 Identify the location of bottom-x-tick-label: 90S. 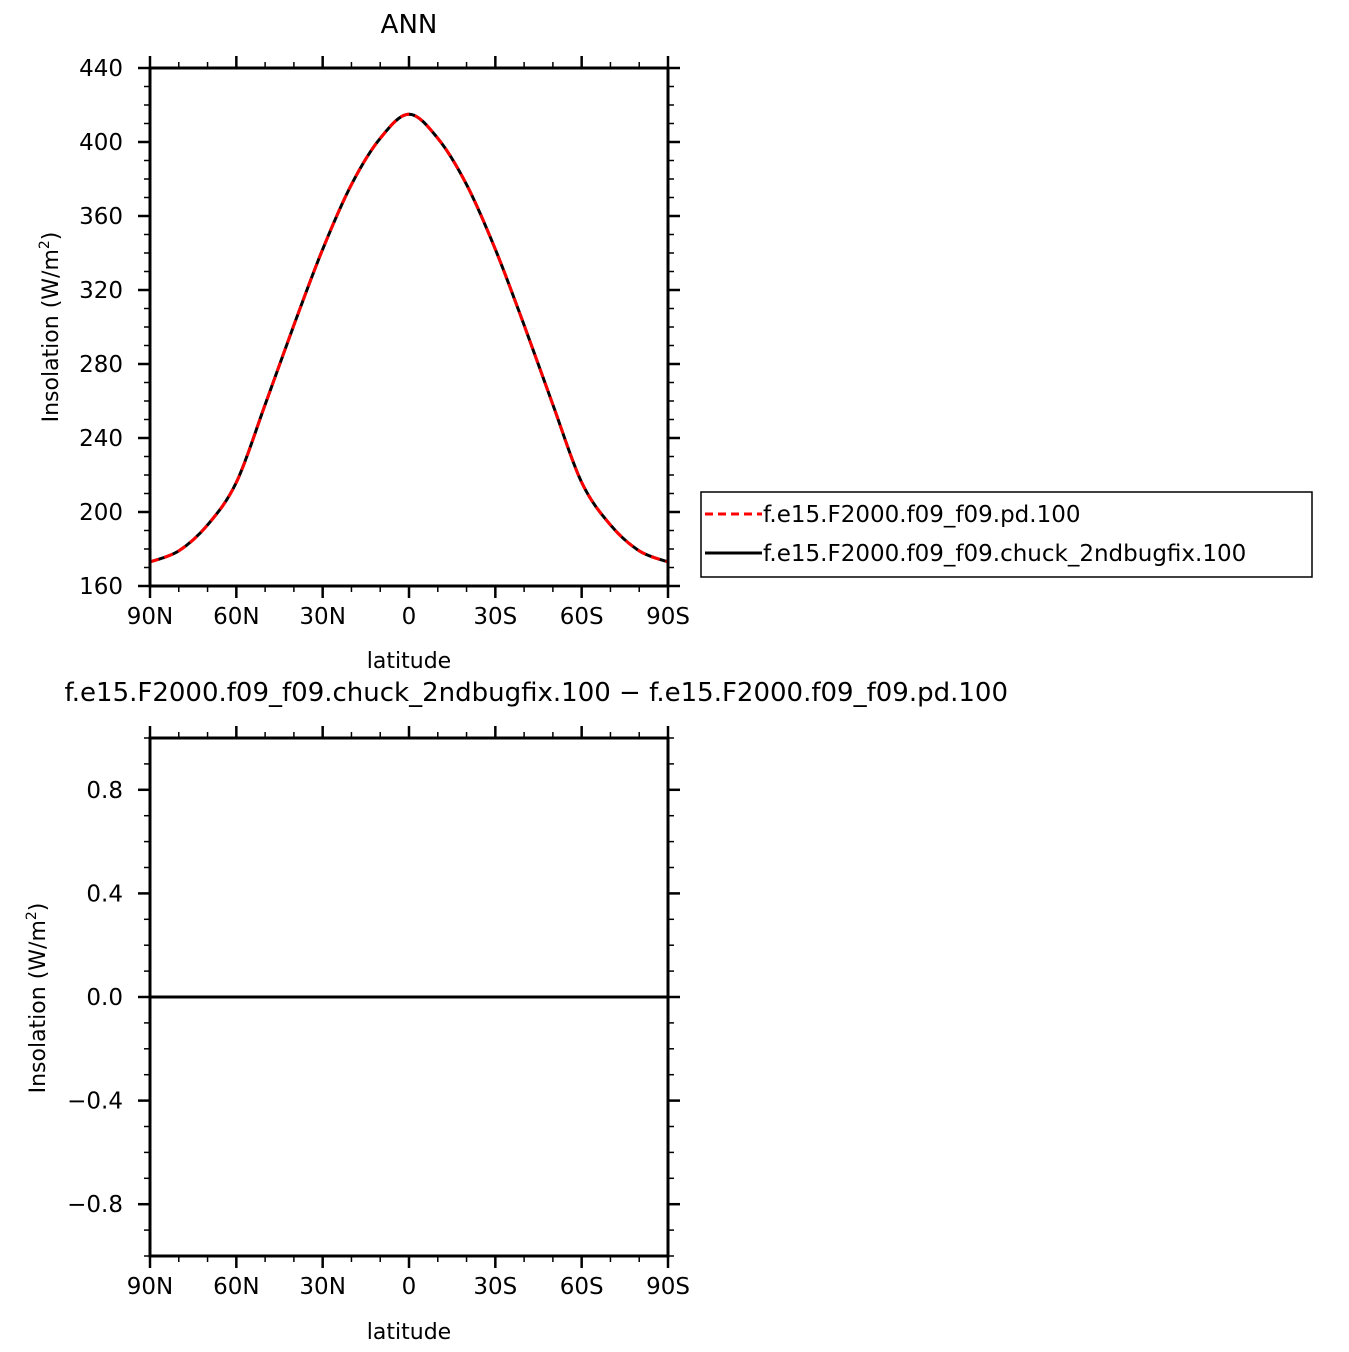
(668, 1287).